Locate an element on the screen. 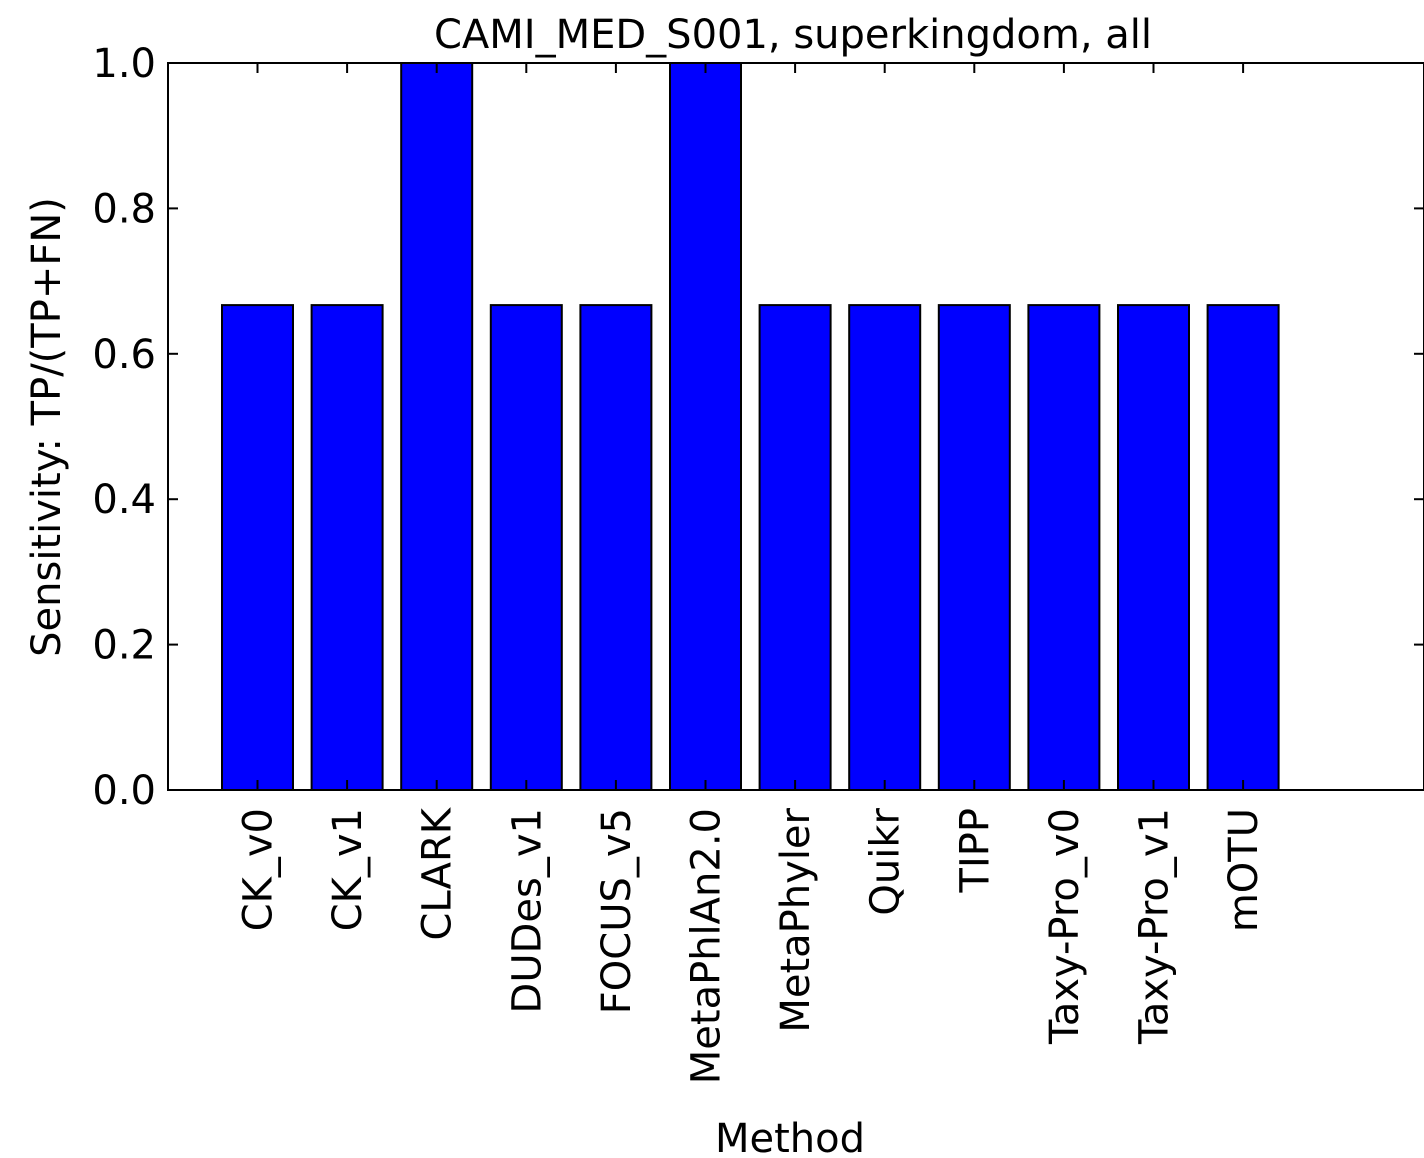 This screenshot has height=1158, width=1424. x-tick-label: Quikr is located at coordinates (886, 861).